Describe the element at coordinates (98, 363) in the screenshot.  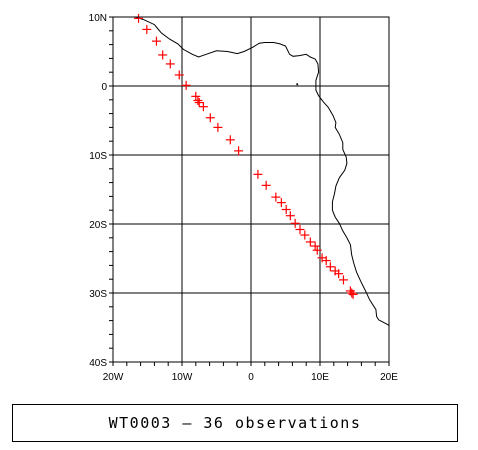
I see `y-tick-label: 40S` at that location.